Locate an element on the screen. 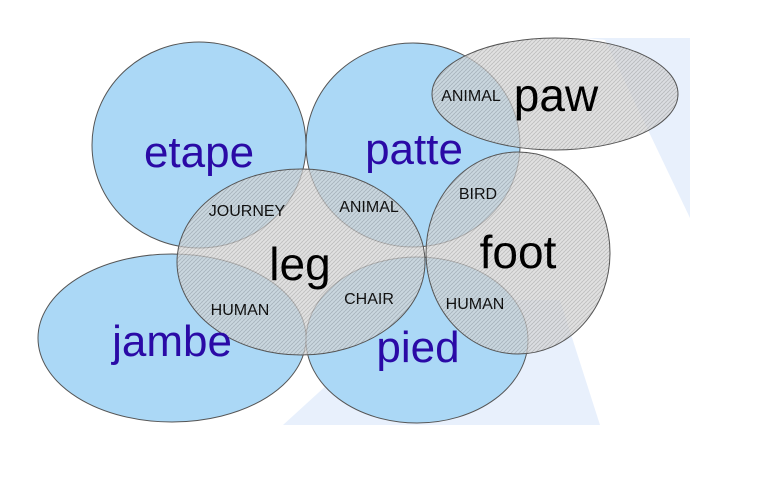 The image size is (760, 498). sense-label-bird: BIRD is located at coordinates (478, 194).